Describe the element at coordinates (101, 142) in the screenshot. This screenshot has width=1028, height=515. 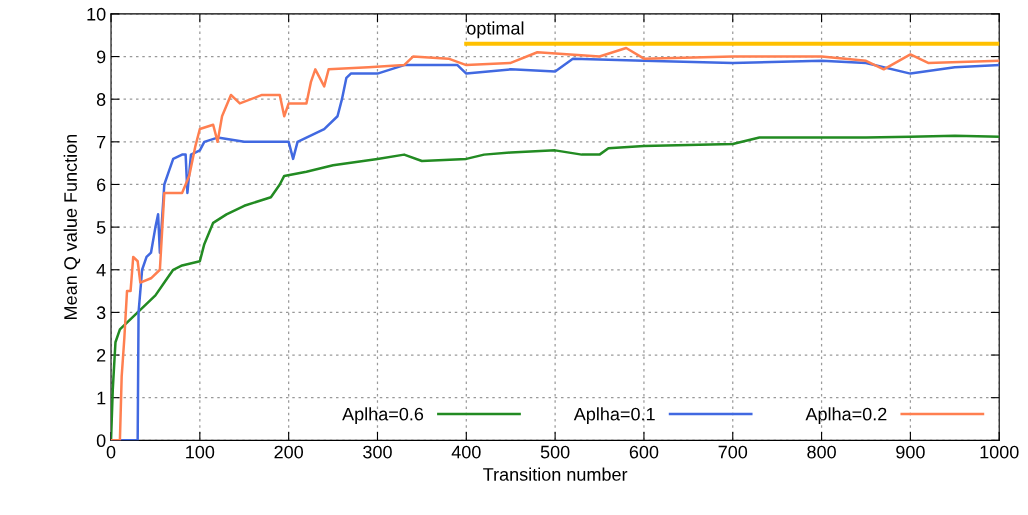
I see `y-tick-label: 7` at that location.